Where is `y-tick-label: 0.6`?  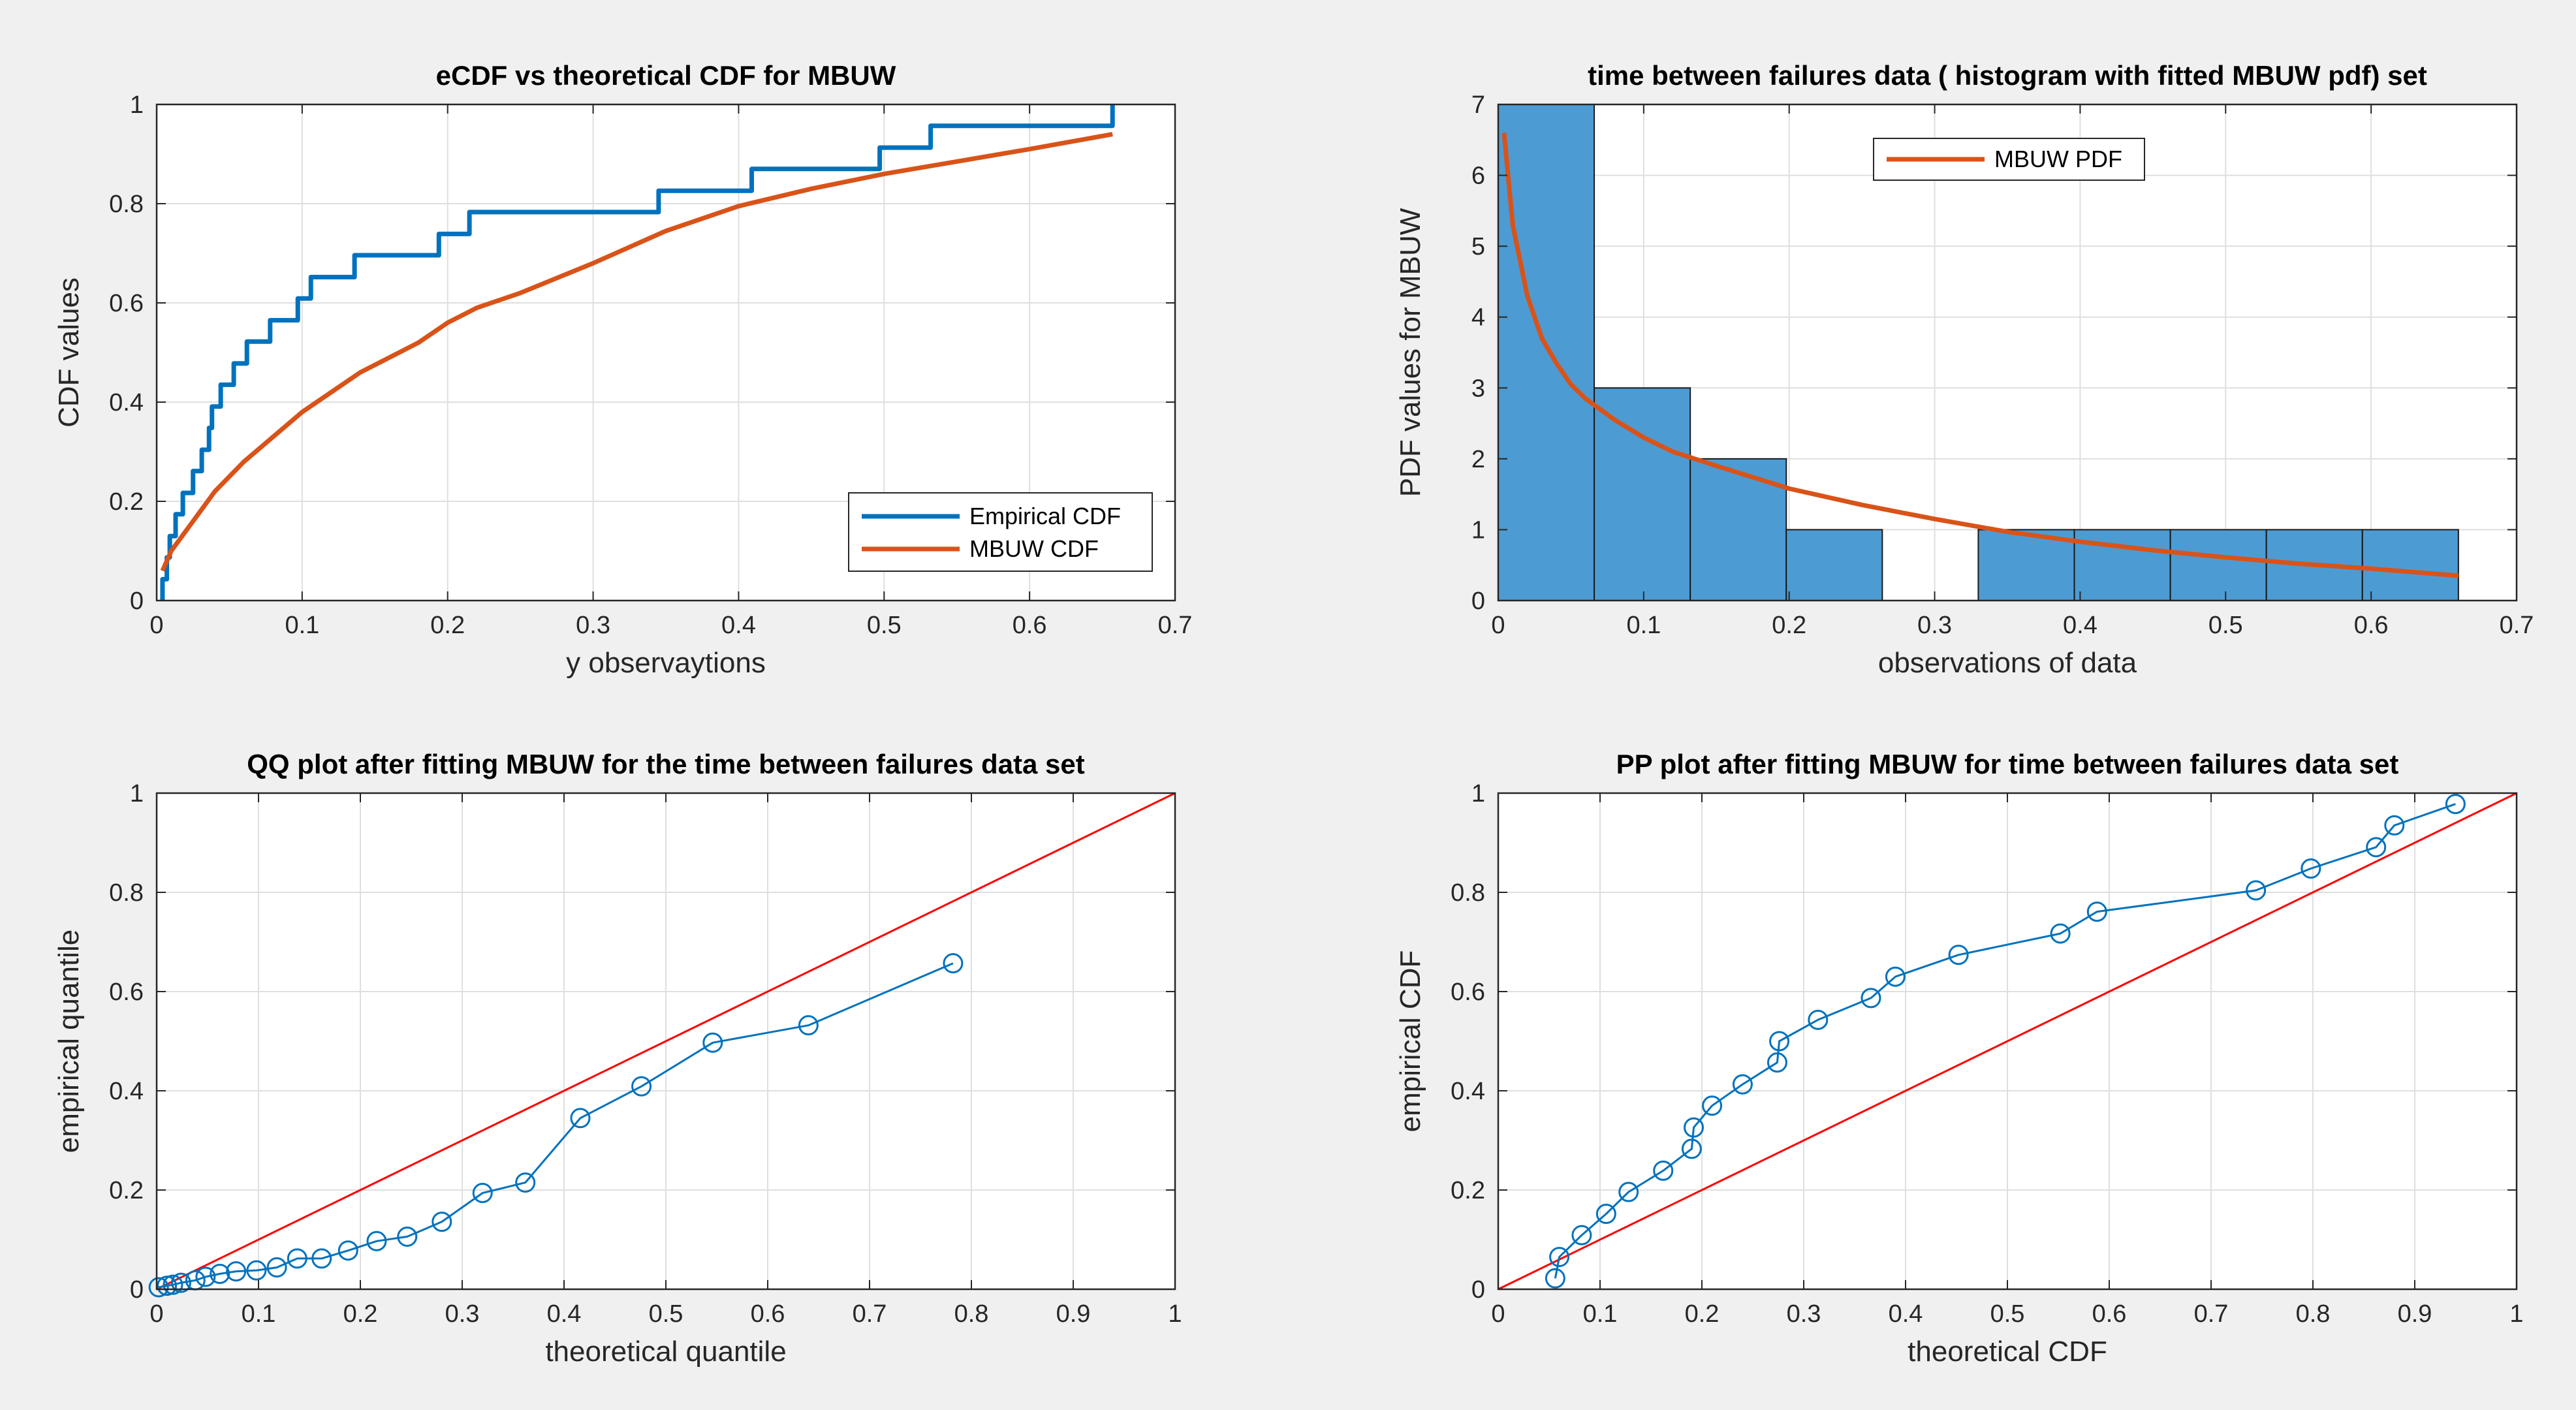 y-tick-label: 0.6 is located at coordinates (126, 303).